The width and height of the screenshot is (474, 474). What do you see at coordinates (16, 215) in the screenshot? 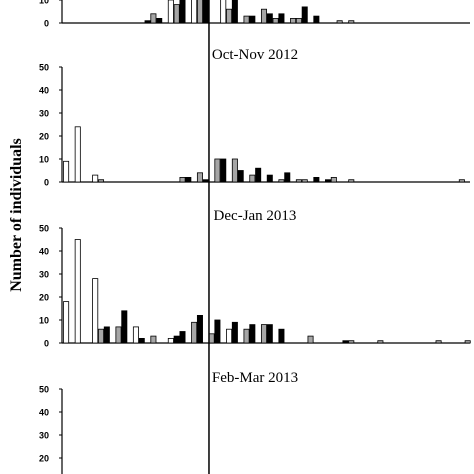
I see `y-axis-title: Number of individuals` at bounding box center [16, 215].